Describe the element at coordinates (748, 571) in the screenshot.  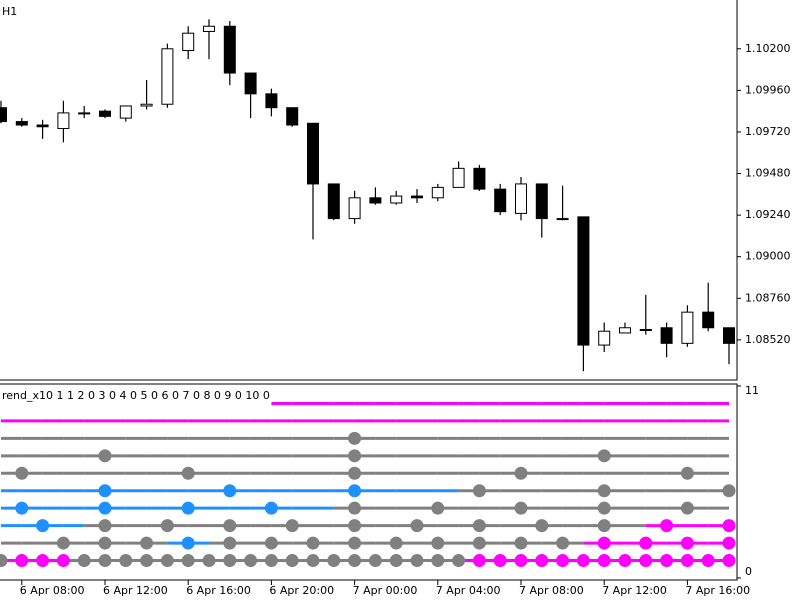
I see `y-tick-label: 0` at that location.